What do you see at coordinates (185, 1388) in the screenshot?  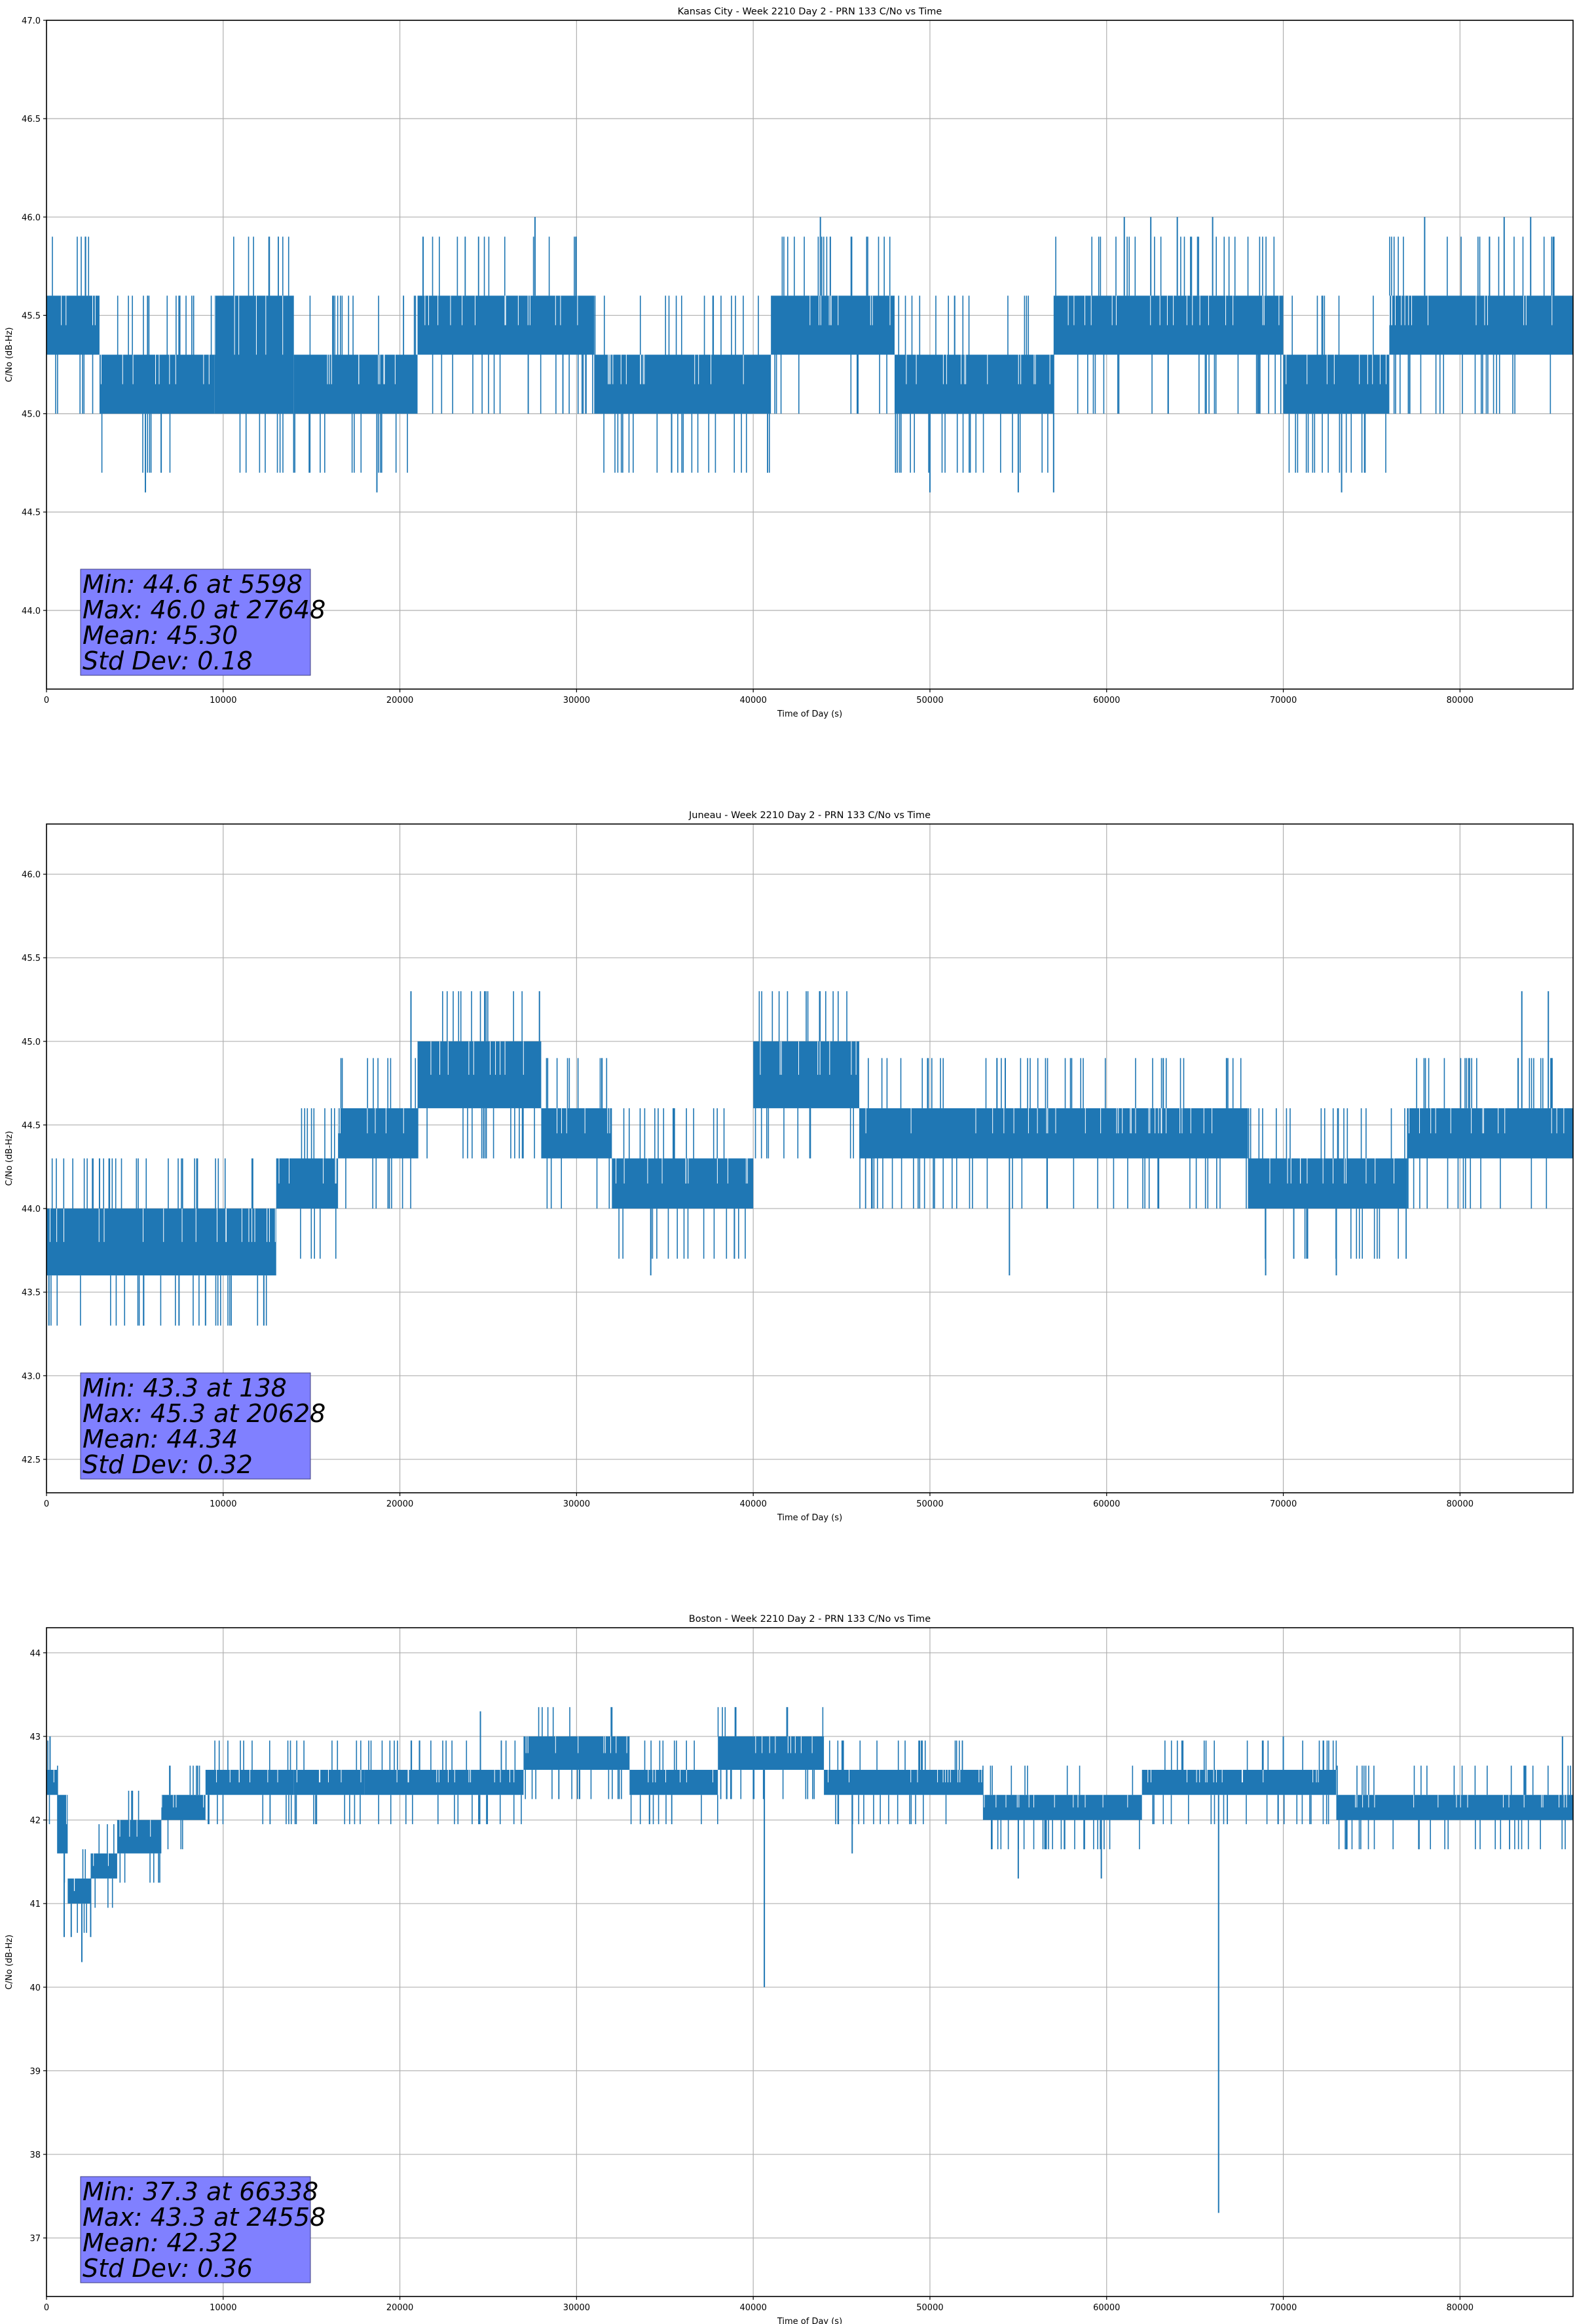 I see `stats-min: Min: 43.3 at 138` at bounding box center [185, 1388].